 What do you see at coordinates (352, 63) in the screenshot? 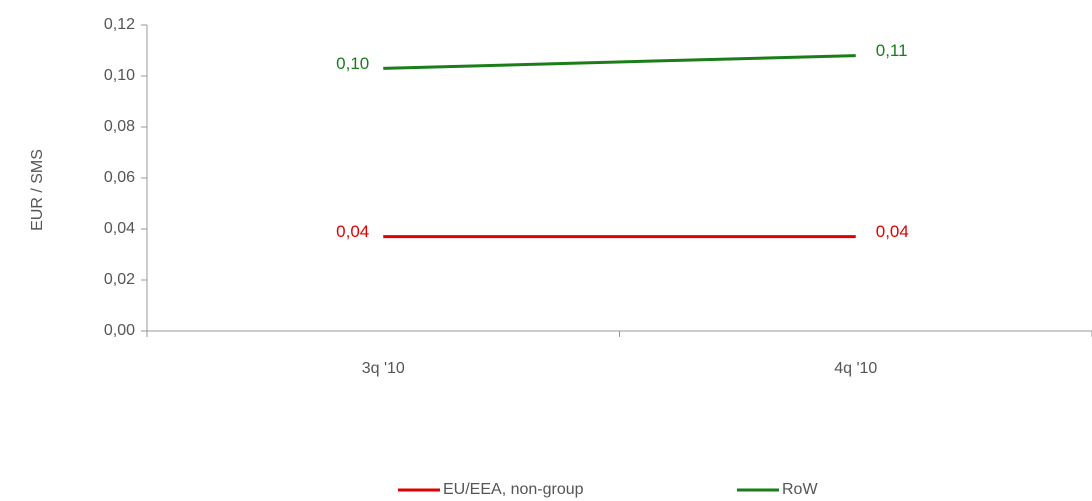
I see `data-label: 0,10` at bounding box center [352, 63].